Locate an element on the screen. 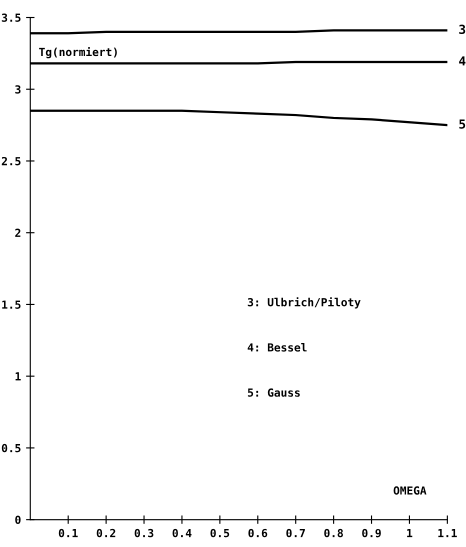 Image resolution: width=466 pixels, height=547 pixels. x-tick-label: 0.1 is located at coordinates (68, 533).